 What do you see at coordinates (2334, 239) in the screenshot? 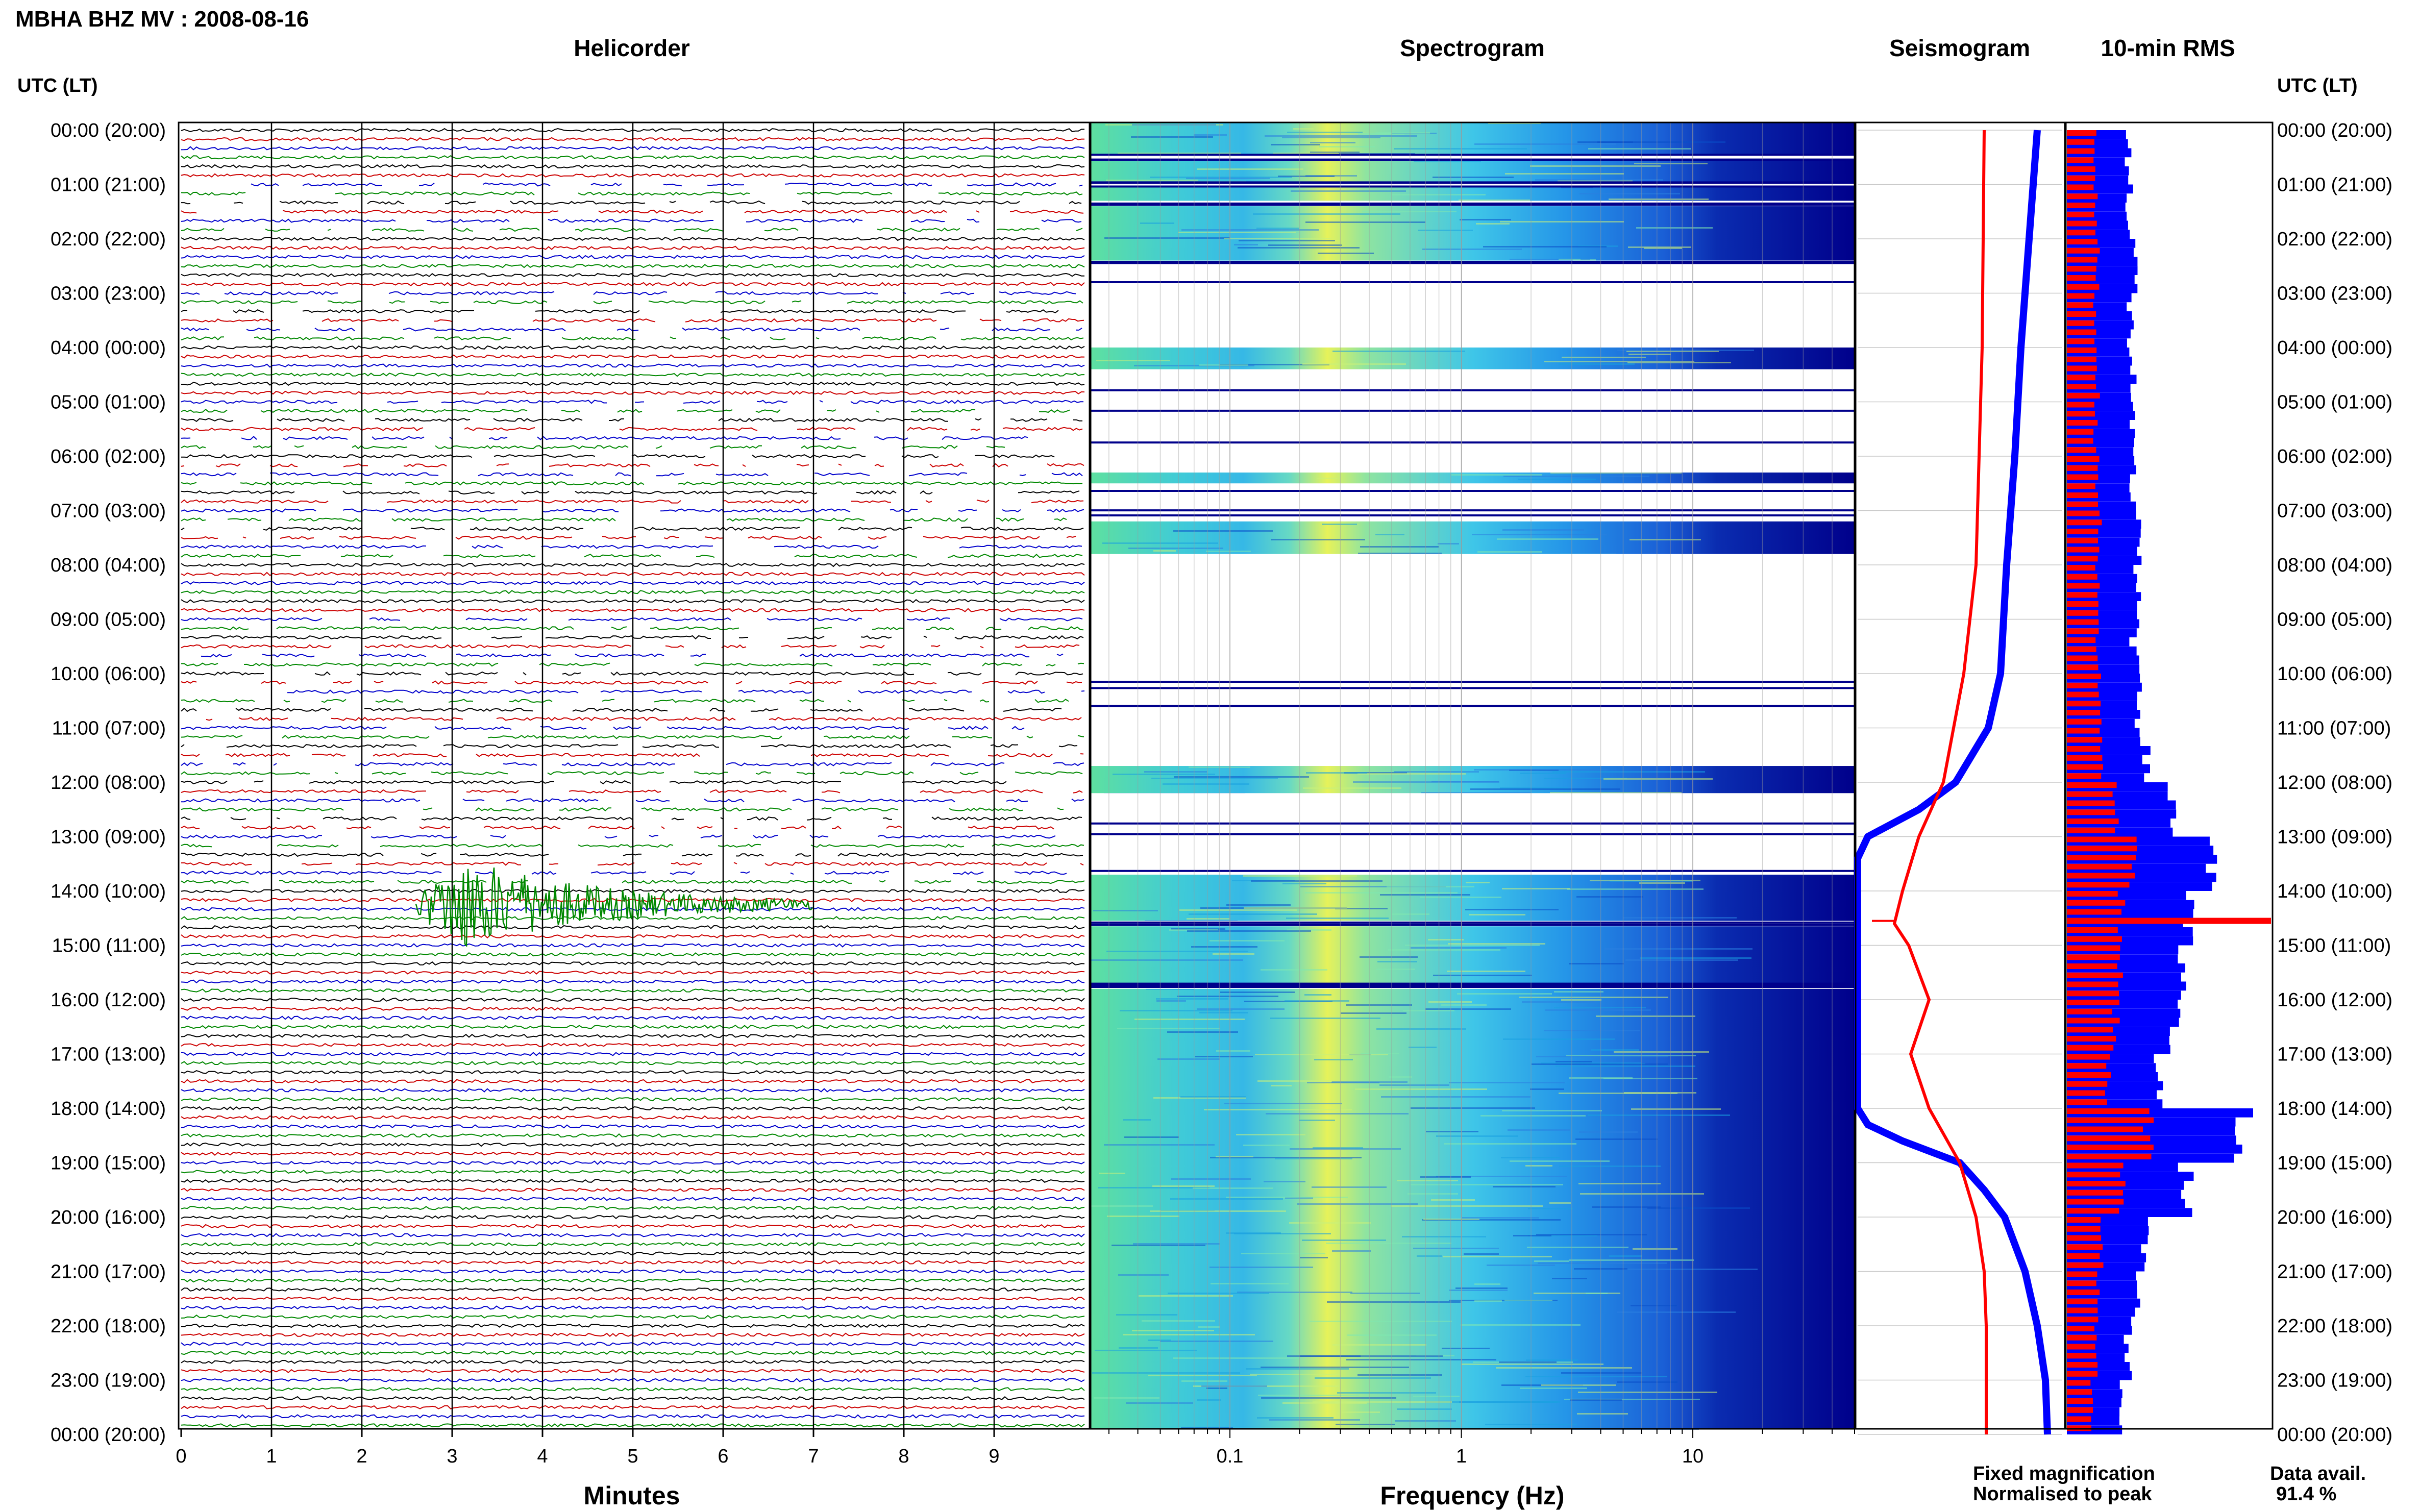
I see `hour-label-right: 02:00 (22:00)` at bounding box center [2334, 239].